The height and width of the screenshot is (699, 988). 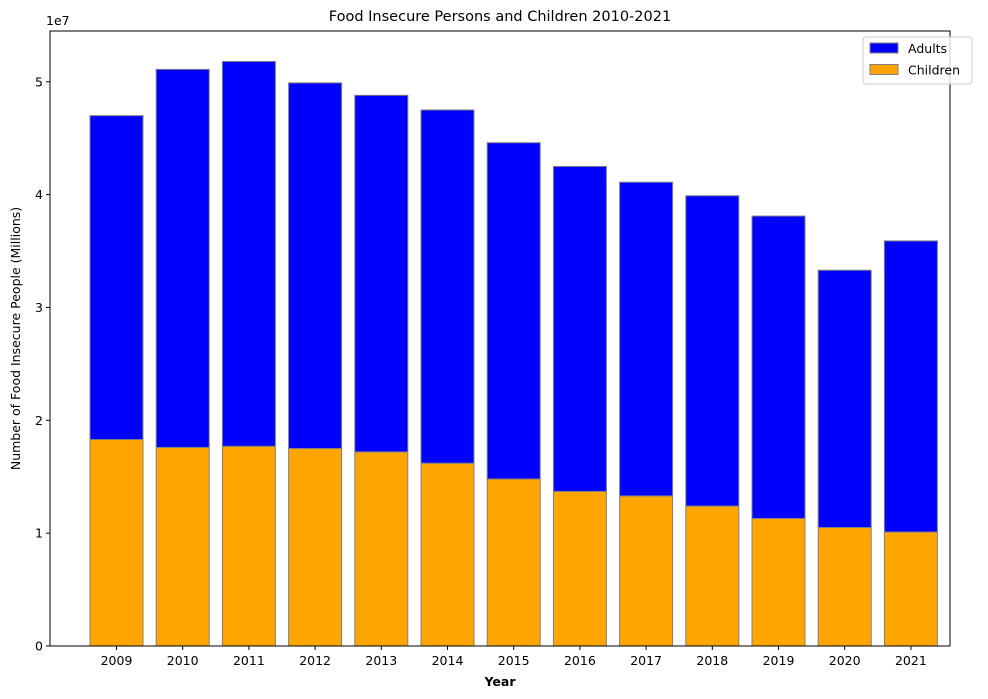 I want to click on legend: Adults Children, so click(x=917, y=60).